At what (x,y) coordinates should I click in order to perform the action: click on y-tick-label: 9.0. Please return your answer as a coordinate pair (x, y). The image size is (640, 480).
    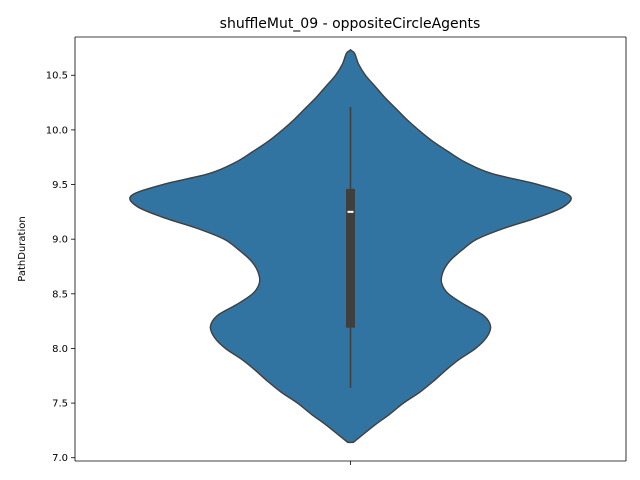
    Looking at the image, I should click on (60, 240).